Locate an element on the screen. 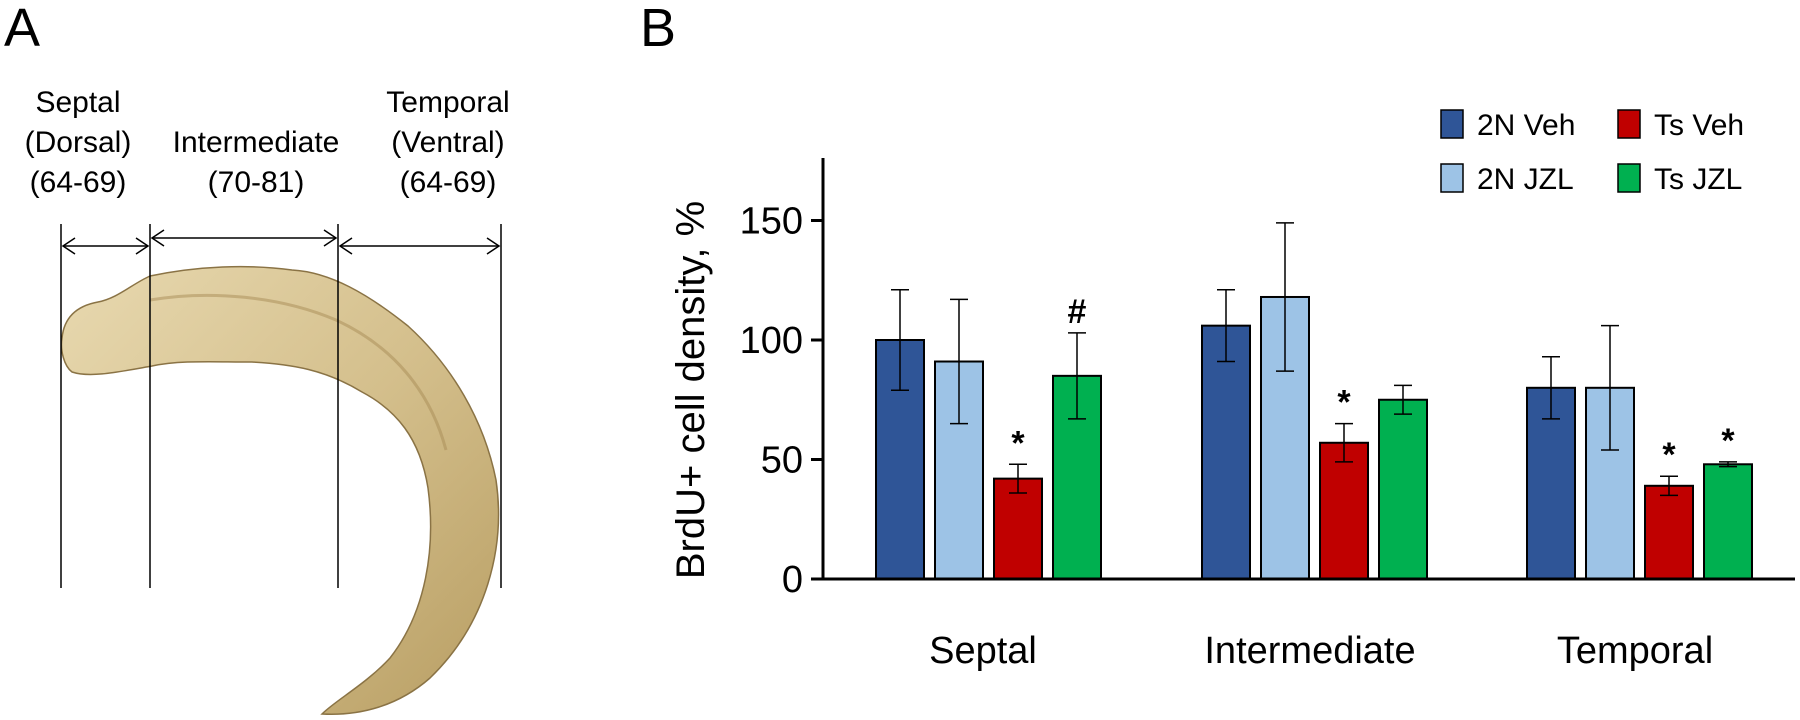  region-label-line: Temporal is located at coordinates (447, 102).